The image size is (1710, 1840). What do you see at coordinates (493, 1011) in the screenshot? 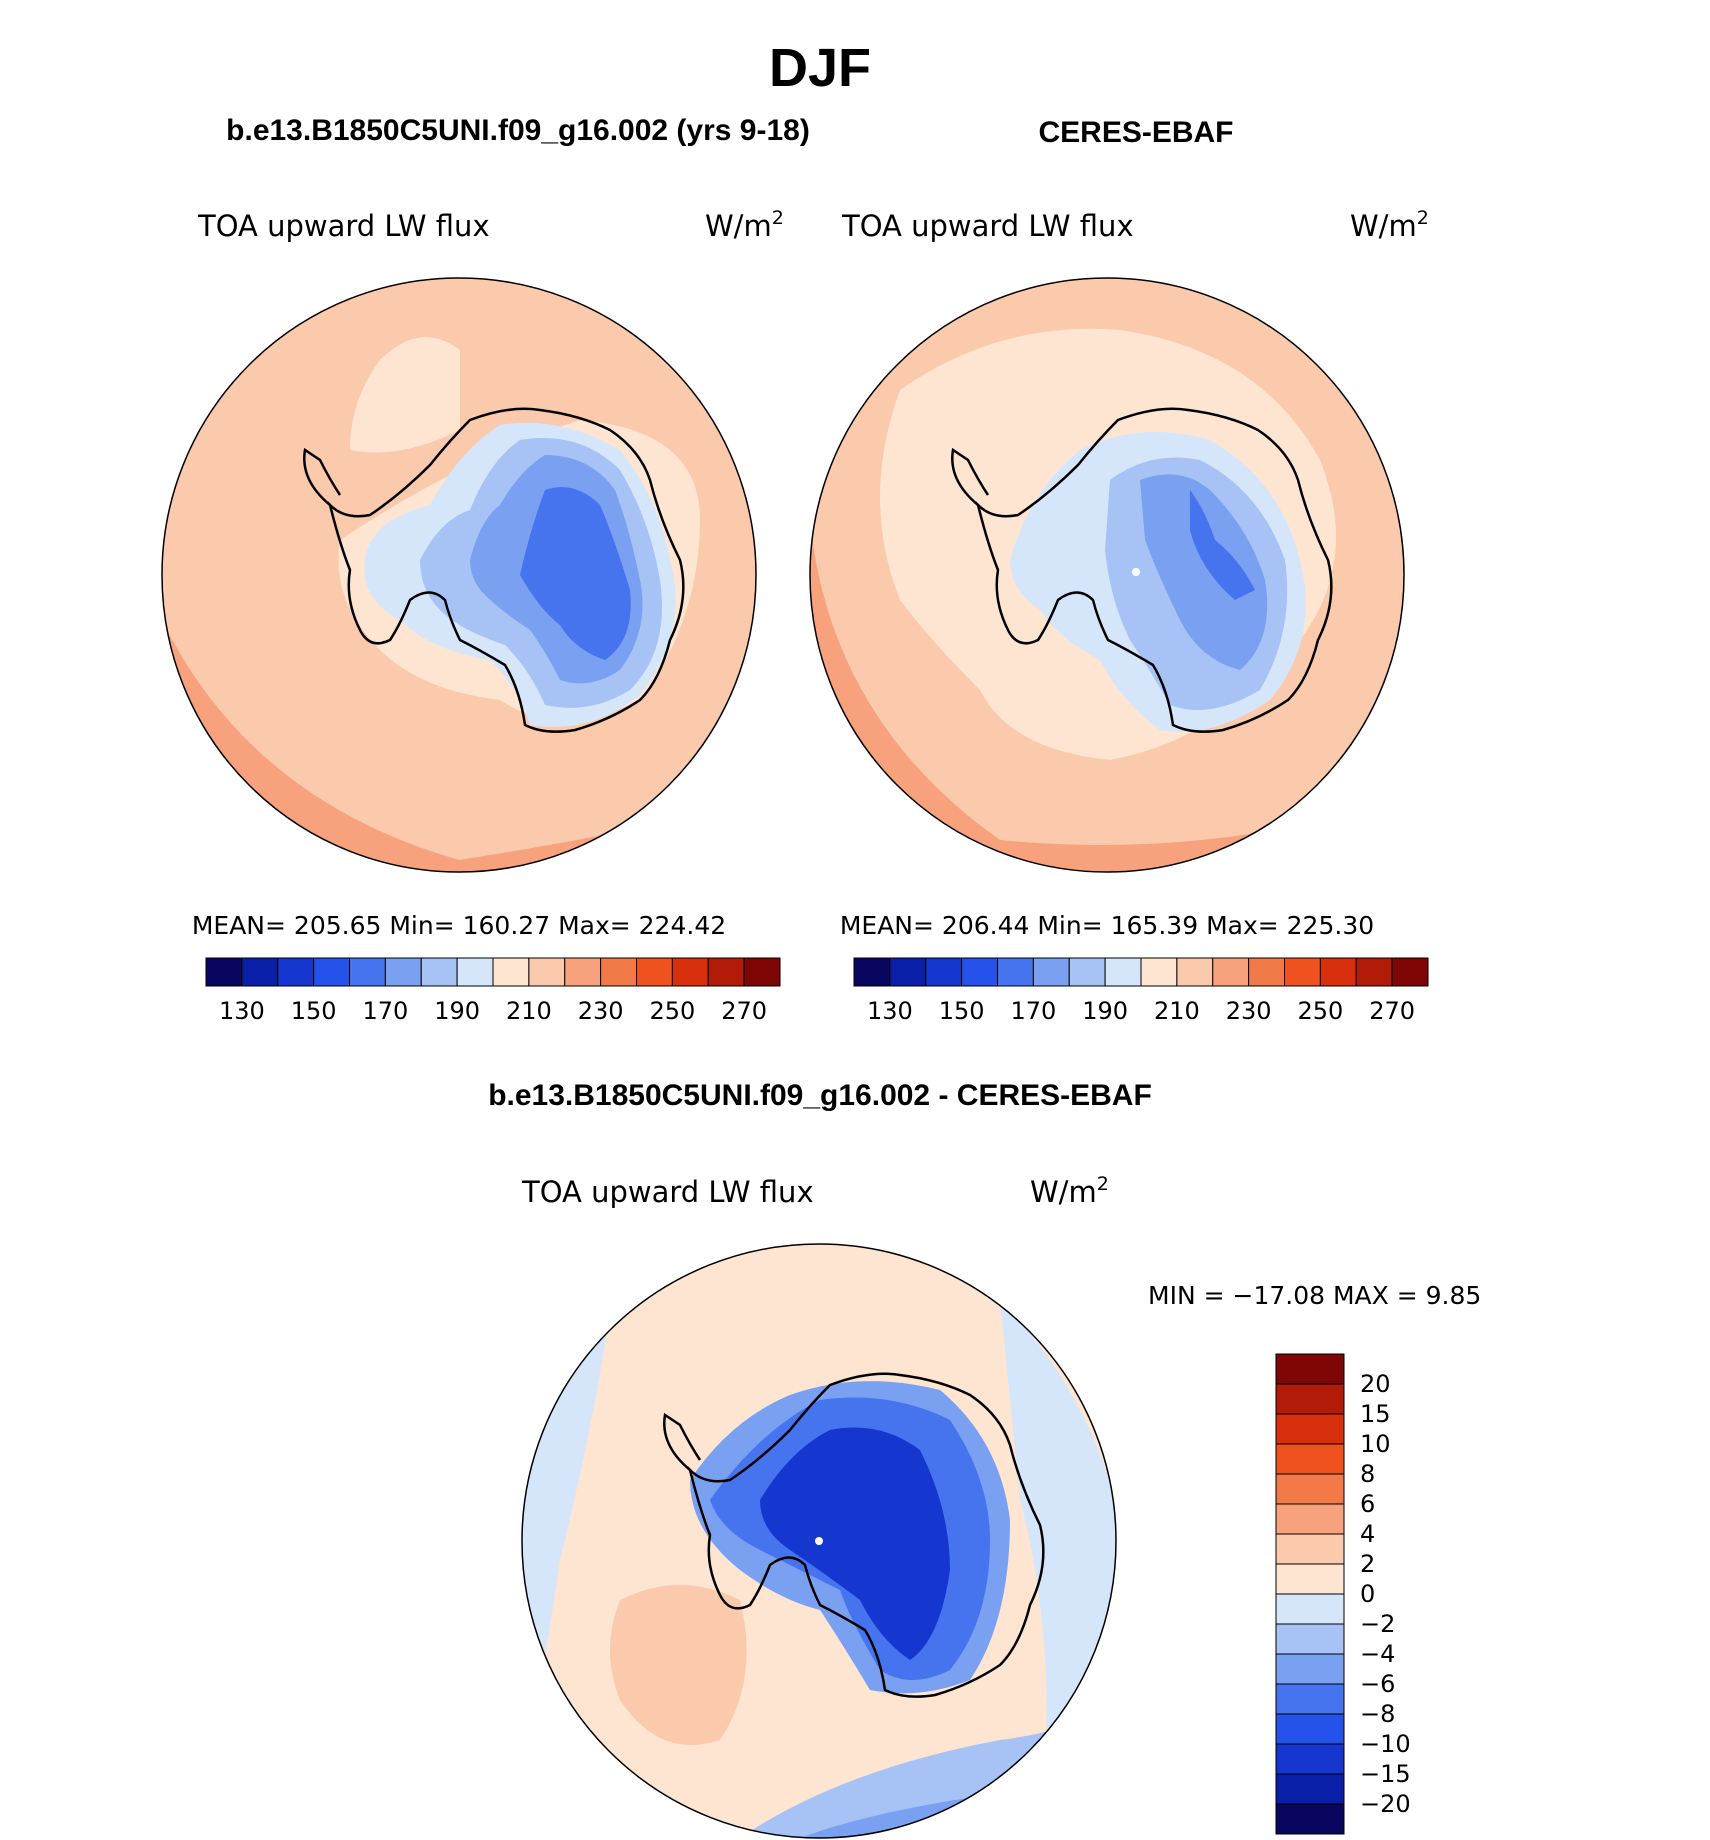
I see `panel-model-colorbar-ticks: 130 150 170 190 210 230 250 270` at bounding box center [493, 1011].